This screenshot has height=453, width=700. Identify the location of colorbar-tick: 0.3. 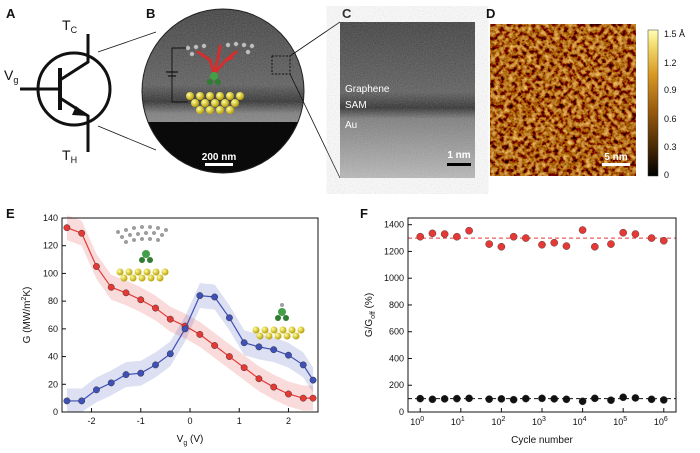
(670, 147).